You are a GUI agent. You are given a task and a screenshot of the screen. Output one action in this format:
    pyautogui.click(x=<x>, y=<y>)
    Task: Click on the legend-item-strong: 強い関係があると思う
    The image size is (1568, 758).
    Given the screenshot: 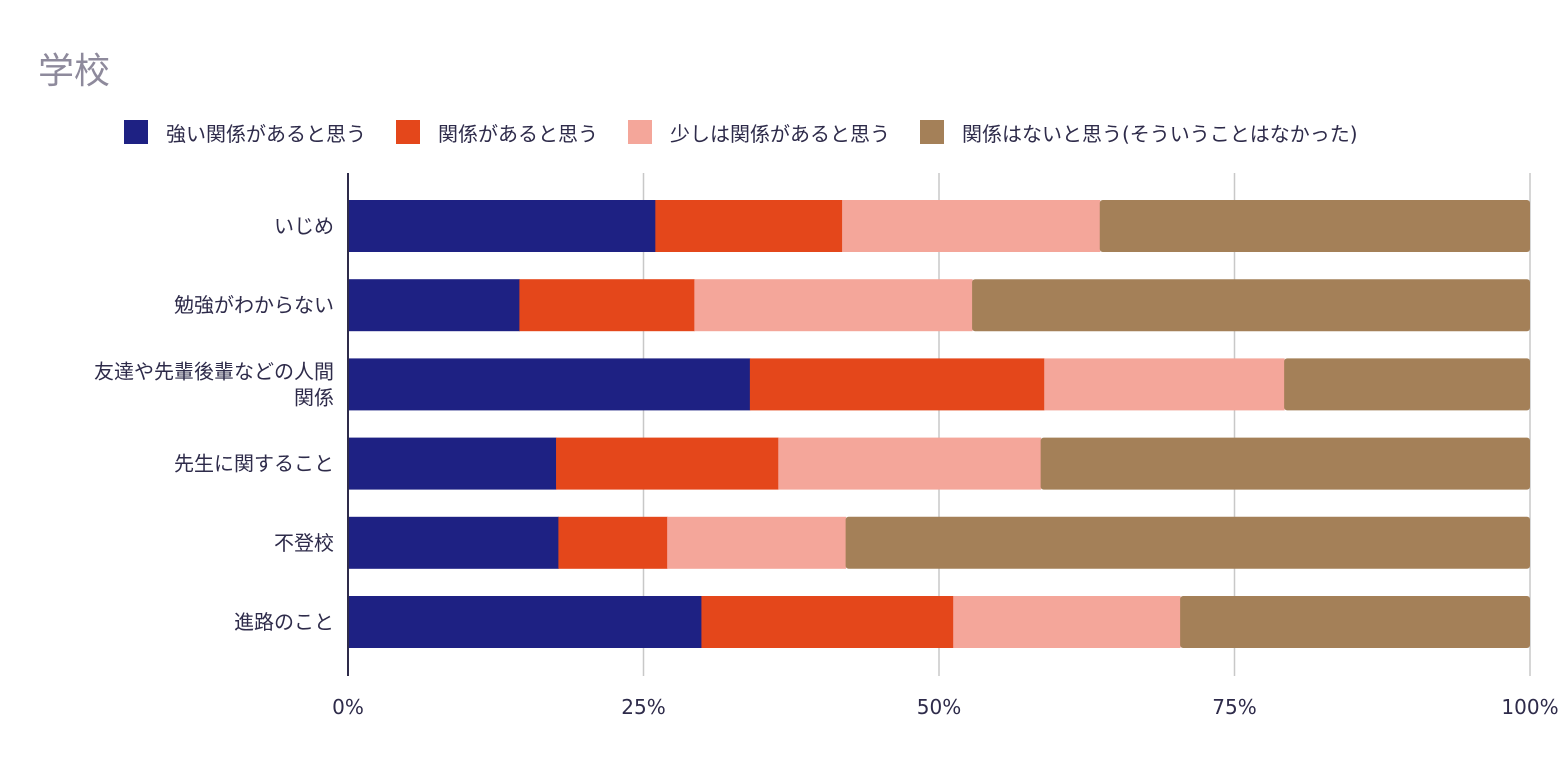 What is the action you would take?
    pyautogui.click(x=245, y=132)
    